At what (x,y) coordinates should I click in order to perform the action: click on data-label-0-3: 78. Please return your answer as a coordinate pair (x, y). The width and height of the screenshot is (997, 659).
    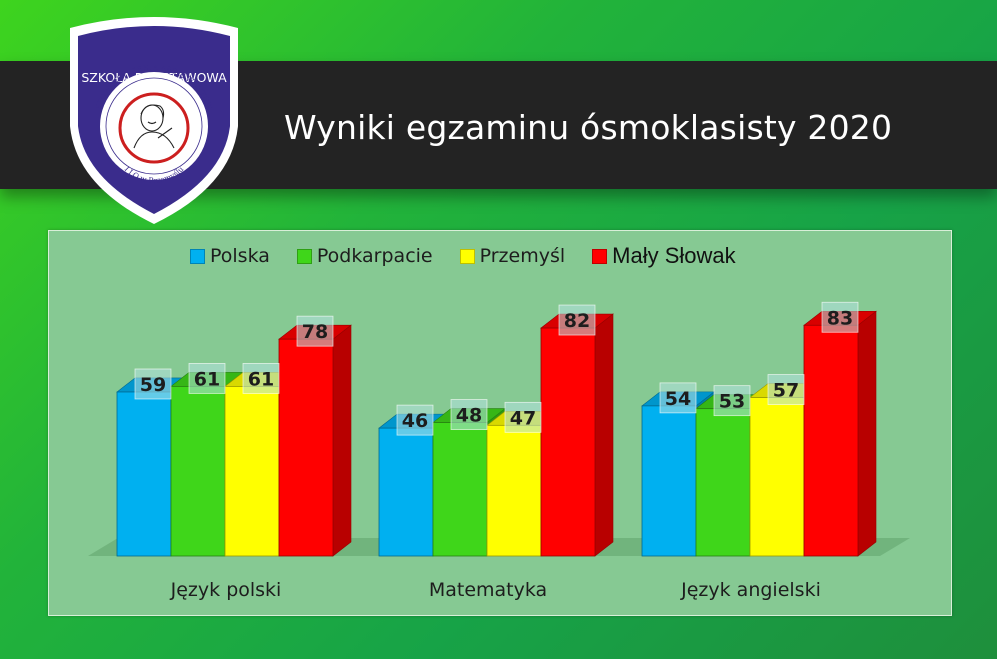
    Looking at the image, I should click on (315, 332).